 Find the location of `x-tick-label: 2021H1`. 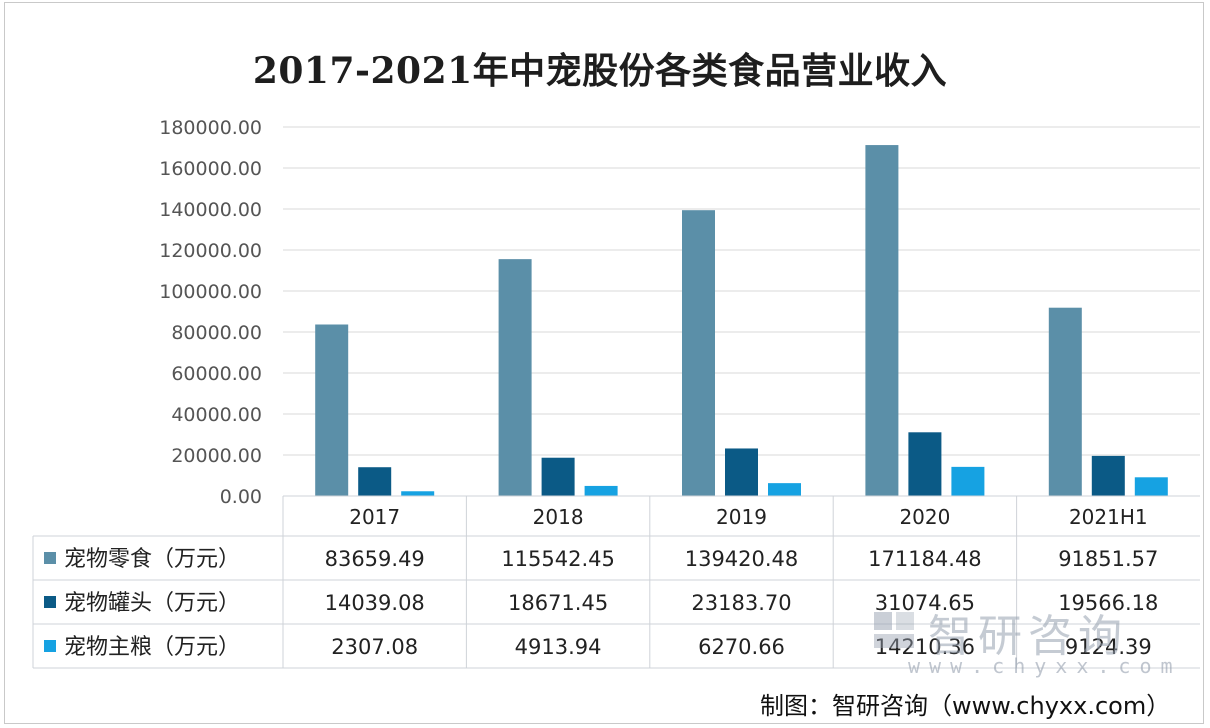

x-tick-label: 2021H1 is located at coordinates (1108, 517).